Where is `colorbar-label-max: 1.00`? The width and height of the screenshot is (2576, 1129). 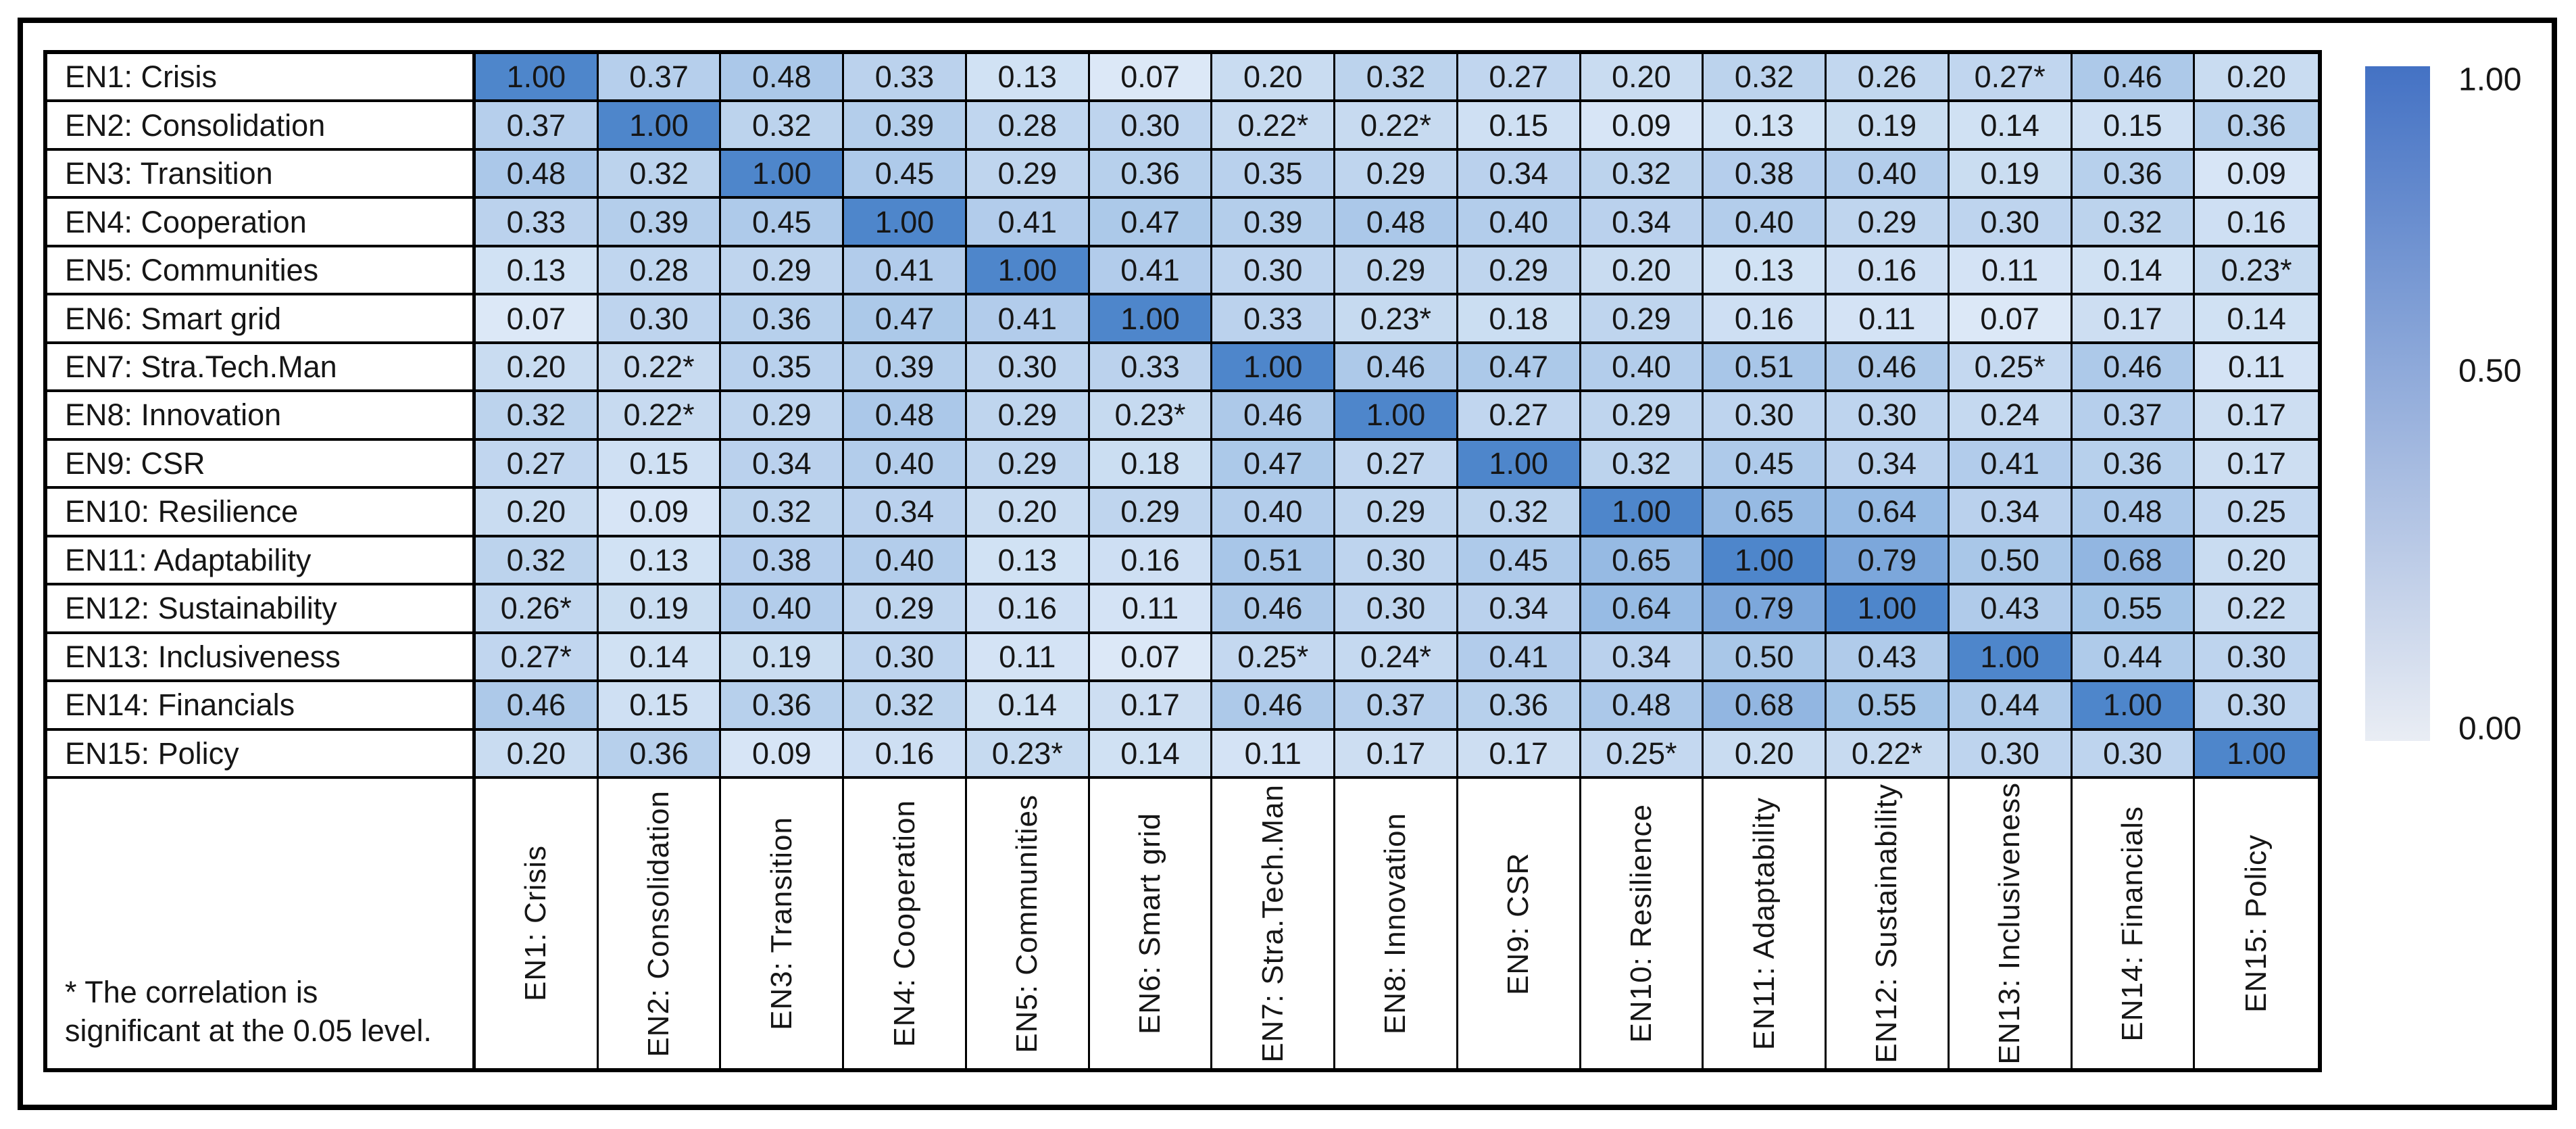
colorbar-label-max: 1.00 is located at coordinates (2490, 80).